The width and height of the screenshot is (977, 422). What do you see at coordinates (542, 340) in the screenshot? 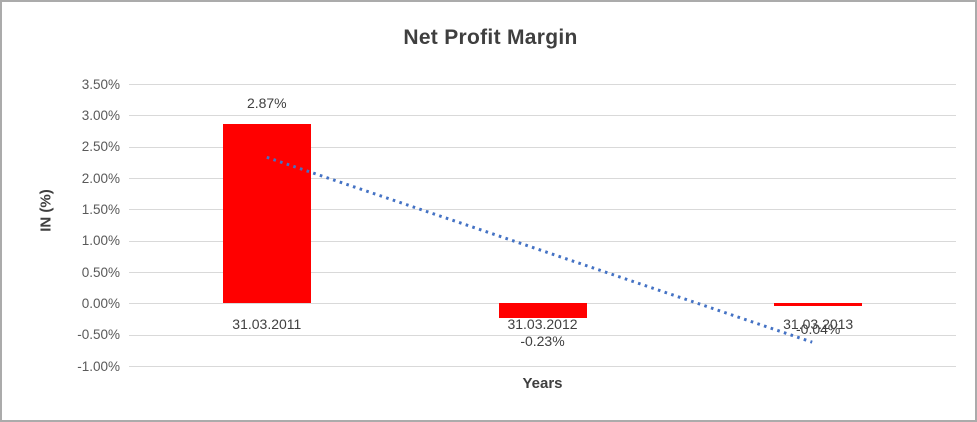
I see `data-label: -0.23%` at bounding box center [542, 340].